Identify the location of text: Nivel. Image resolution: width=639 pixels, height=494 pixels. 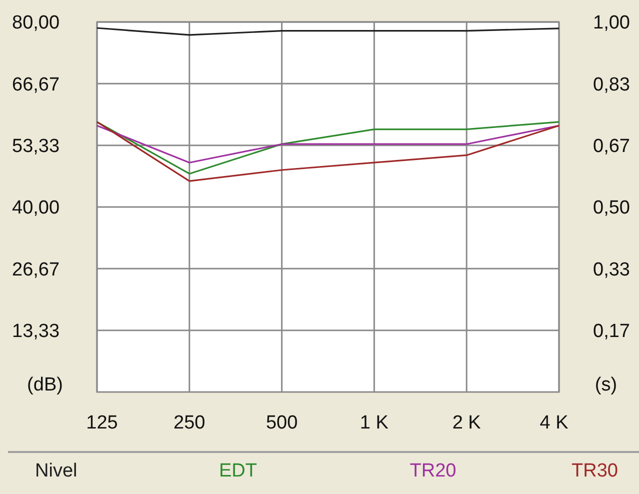
(56, 471).